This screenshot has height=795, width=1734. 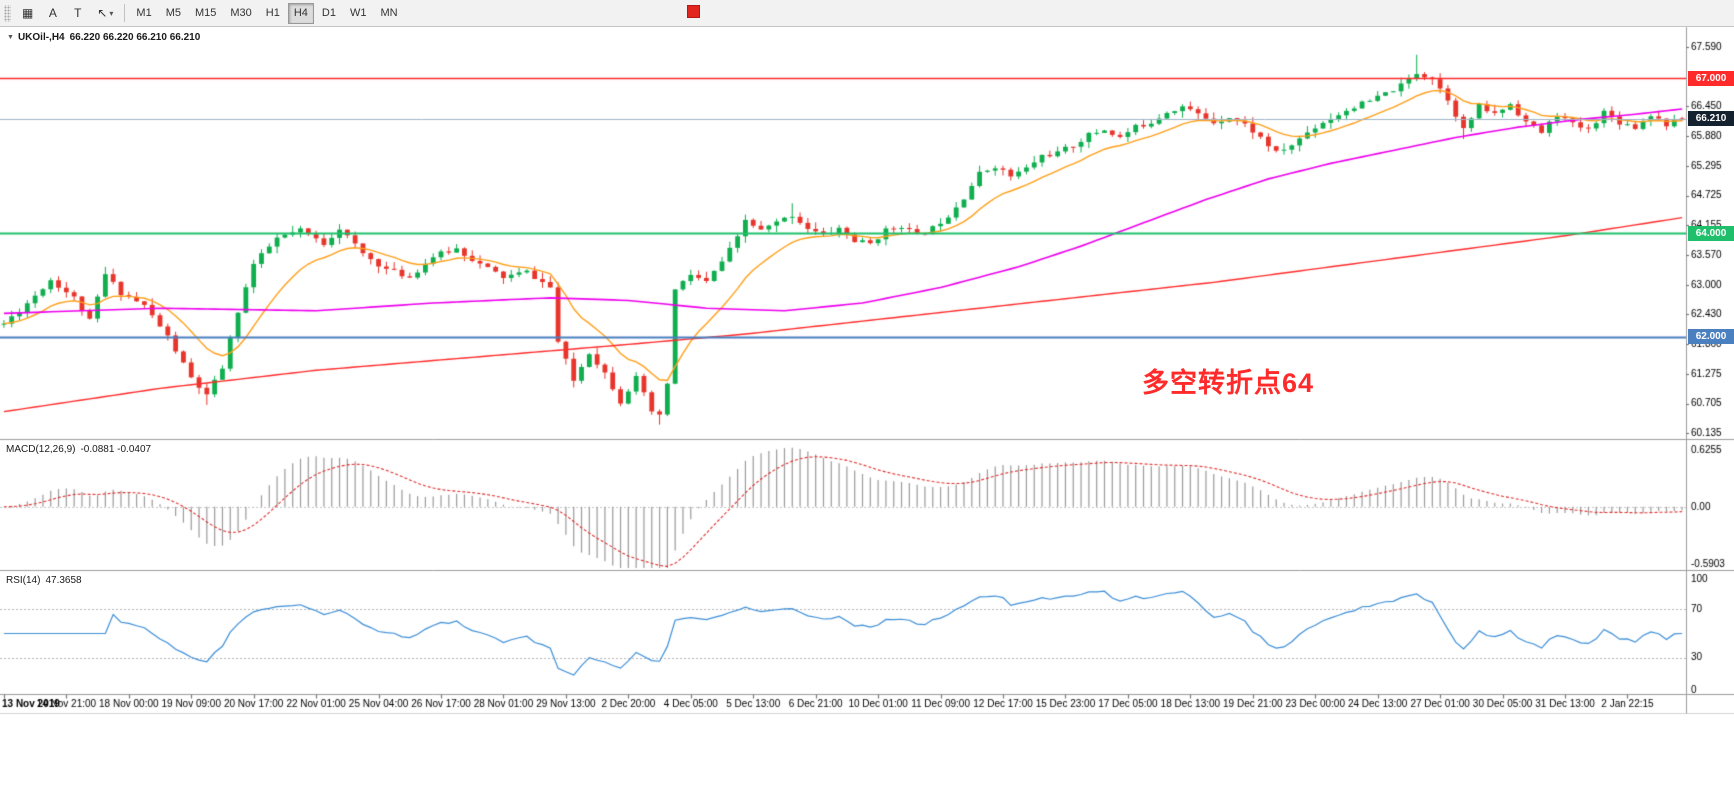 I want to click on text-tool-button: T, so click(x=77, y=13).